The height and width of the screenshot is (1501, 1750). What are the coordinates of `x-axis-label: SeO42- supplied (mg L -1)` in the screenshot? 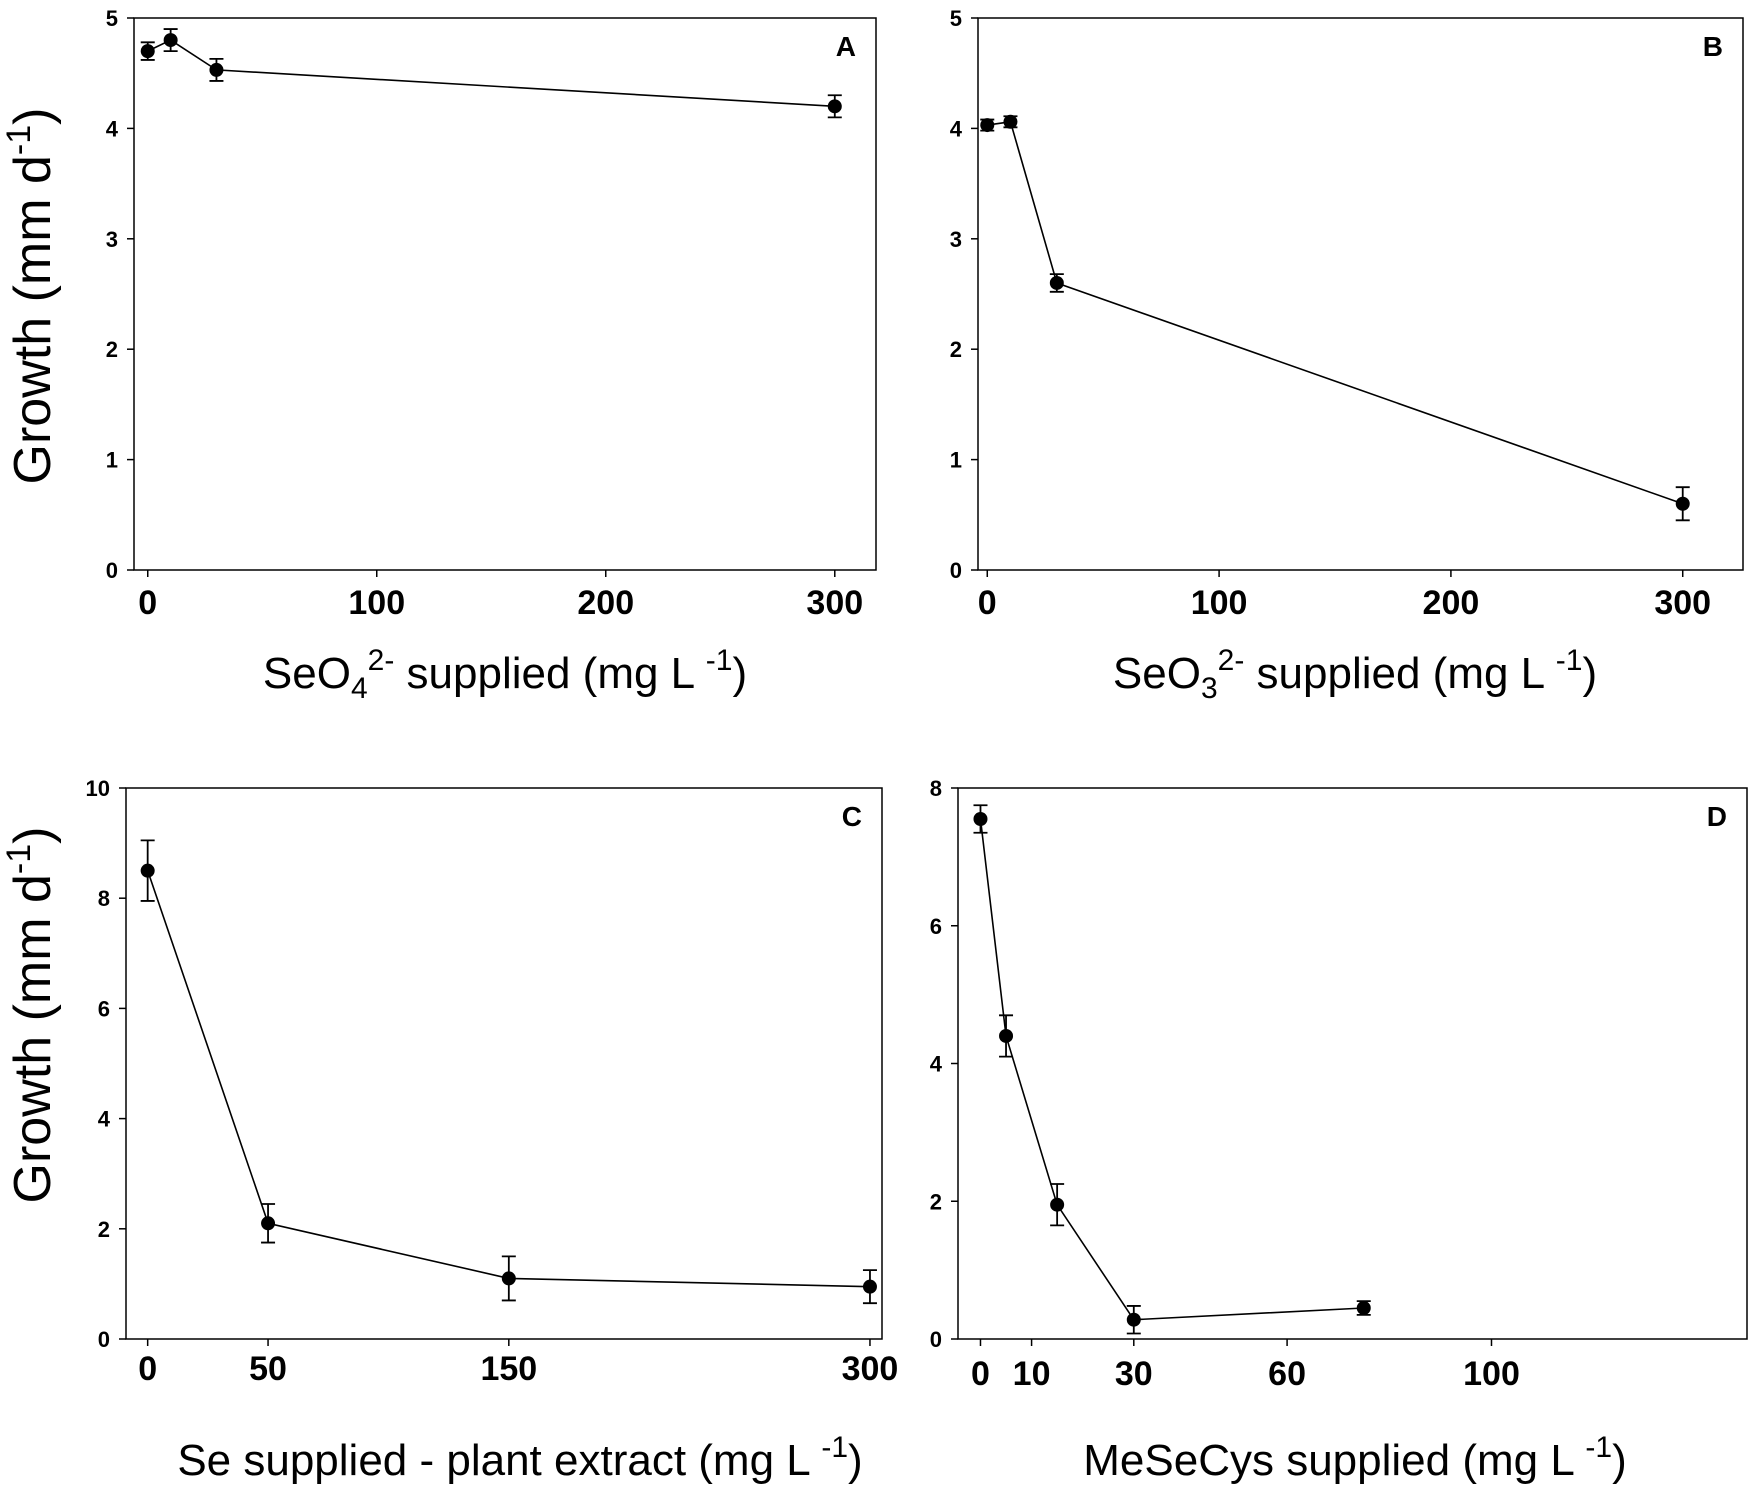 It's located at (505, 674).